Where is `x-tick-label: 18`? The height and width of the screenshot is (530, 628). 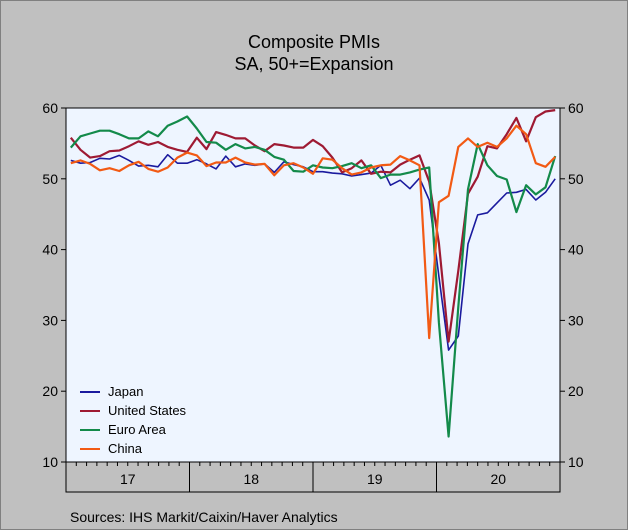 x-tick-label: 18 is located at coordinates (251, 479).